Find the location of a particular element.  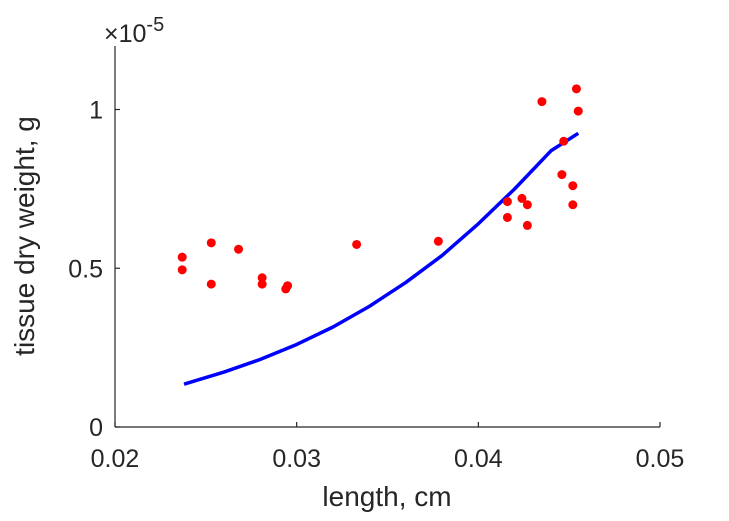

x-tick-label: 0.03 is located at coordinates (296, 459).